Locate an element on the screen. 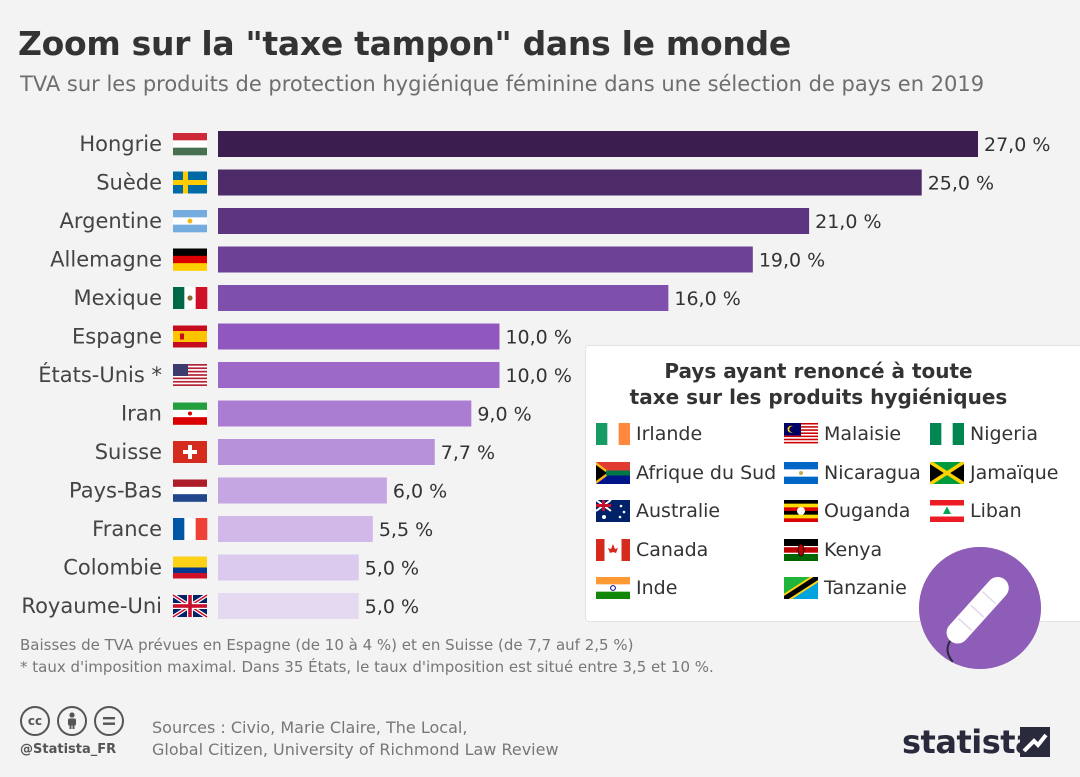 The height and width of the screenshot is (777, 1080). tax-free-country-item: Afrique du Sud is located at coordinates (686, 472).